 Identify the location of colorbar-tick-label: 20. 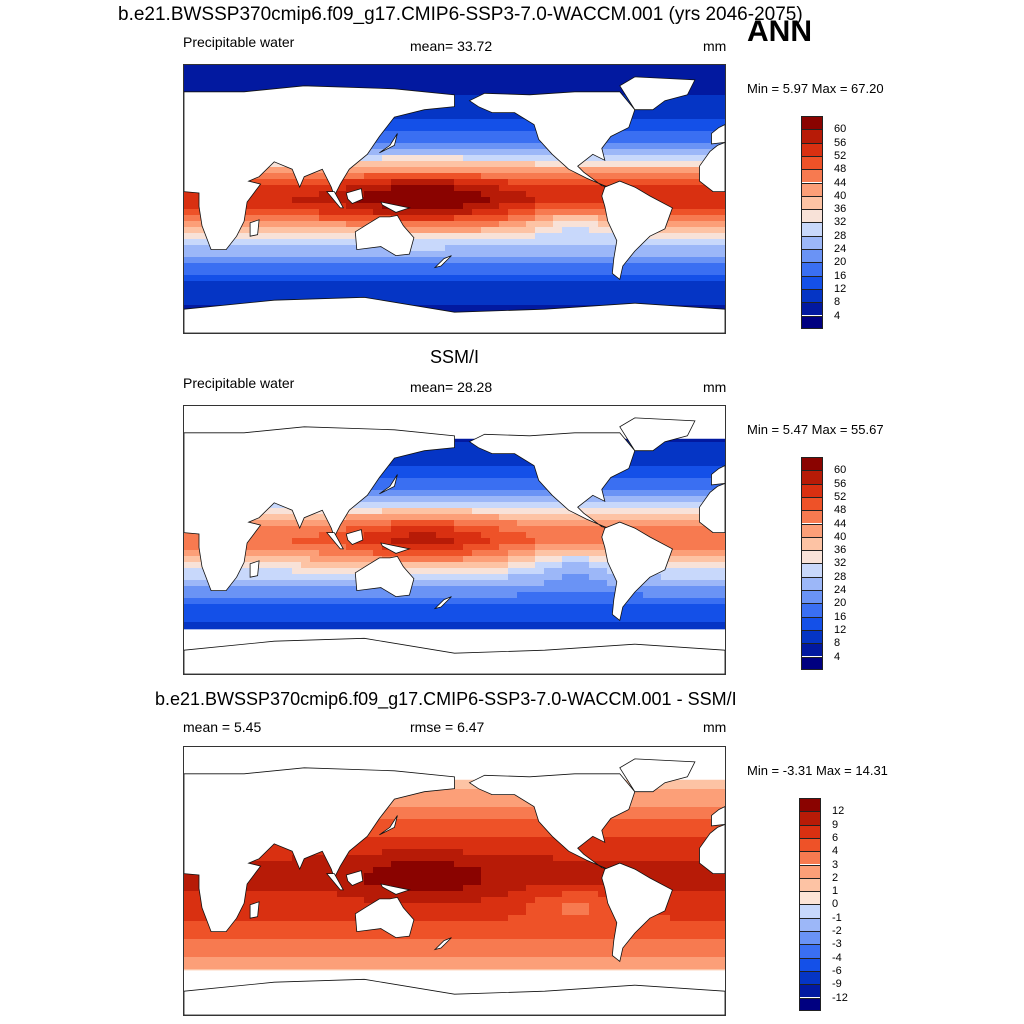
(840, 262).